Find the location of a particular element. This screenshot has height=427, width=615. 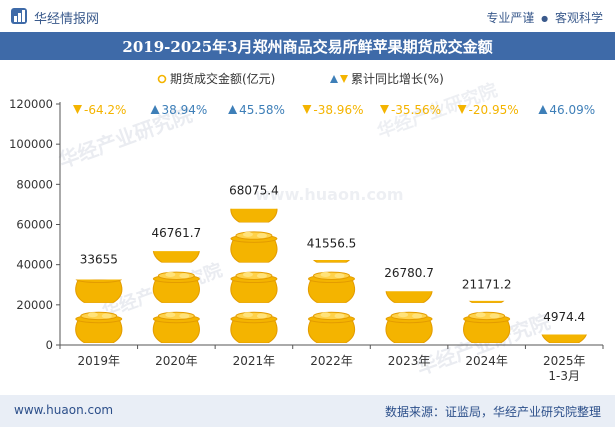

value-label: 4974.4 is located at coordinates (564, 317).